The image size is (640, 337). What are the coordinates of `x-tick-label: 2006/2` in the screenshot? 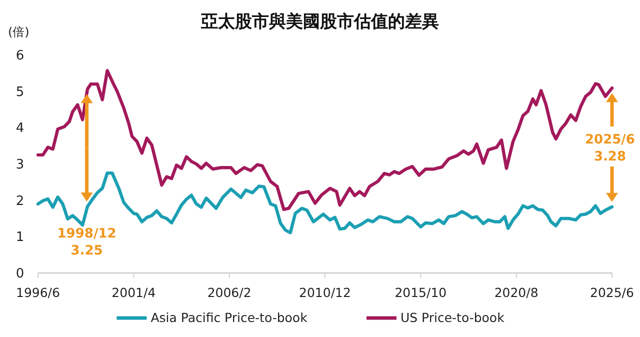 It's located at (229, 292).